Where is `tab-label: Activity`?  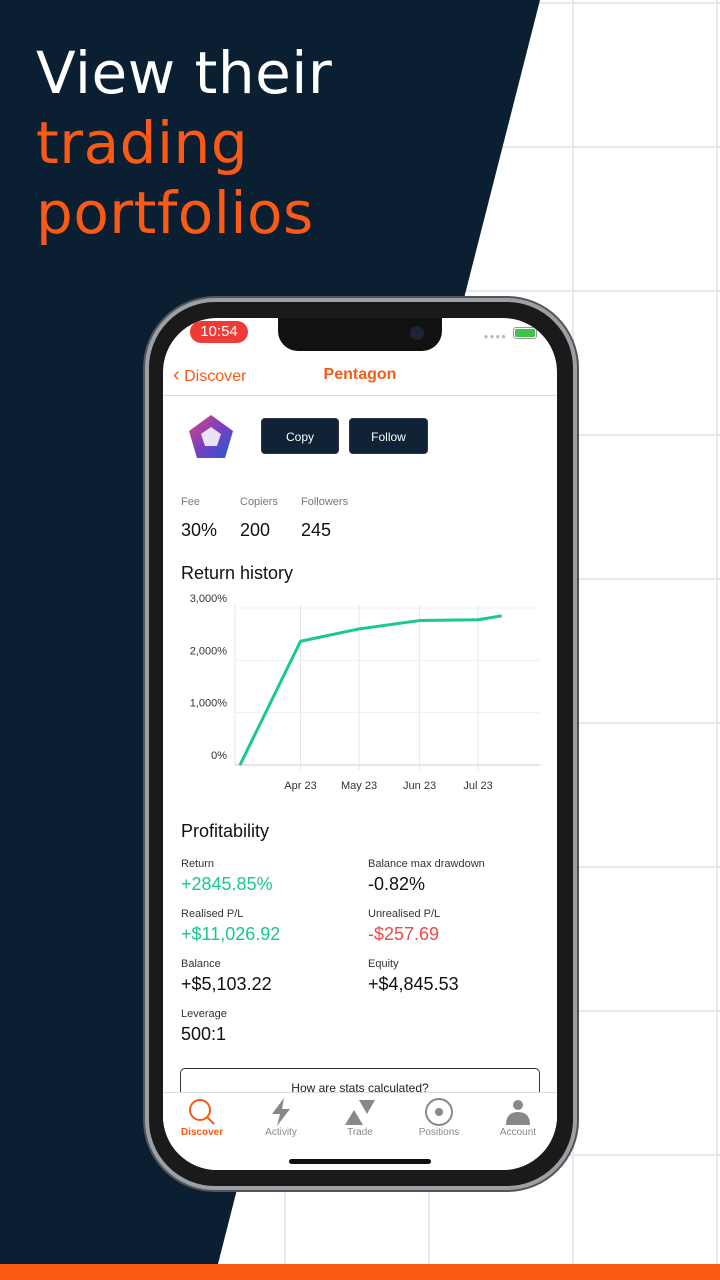
tab-label: Activity is located at coordinates (281, 1132).